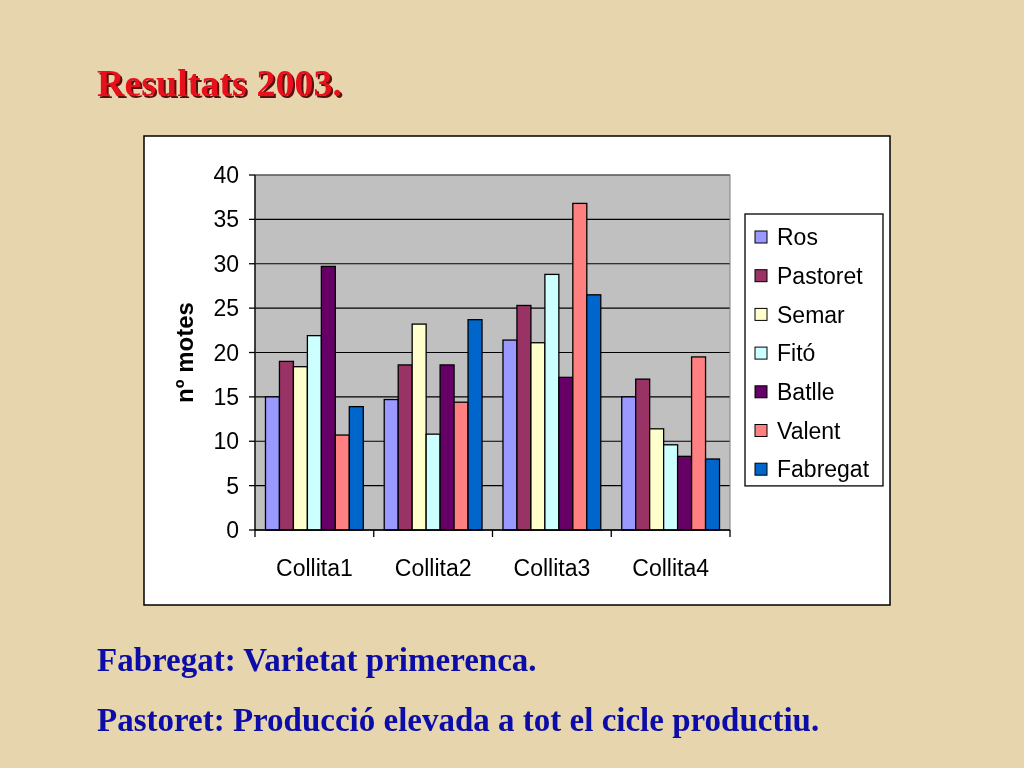 The width and height of the screenshot is (1024, 768). Describe the element at coordinates (226, 396) in the screenshot. I see `y-tick-label: 15` at that location.